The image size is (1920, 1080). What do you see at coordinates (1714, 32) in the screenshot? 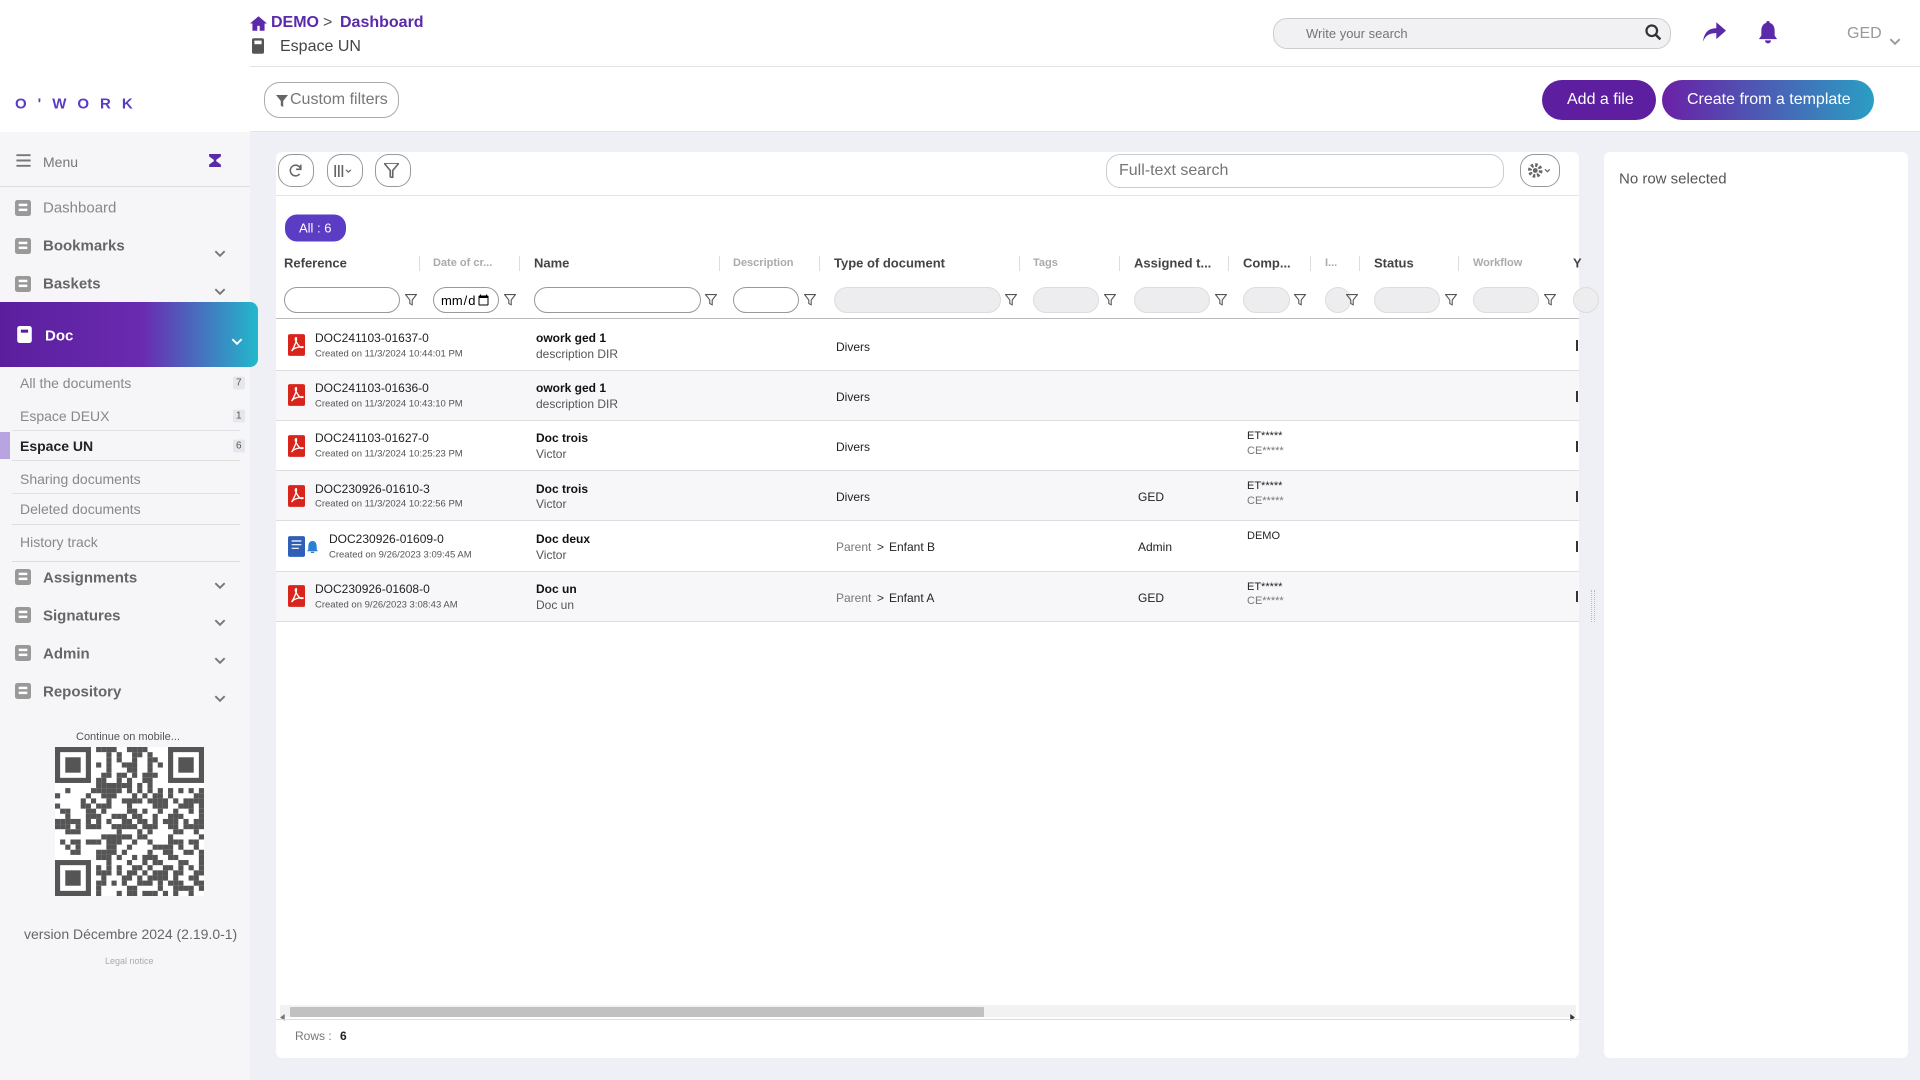
I see `share-icon` at bounding box center [1714, 32].